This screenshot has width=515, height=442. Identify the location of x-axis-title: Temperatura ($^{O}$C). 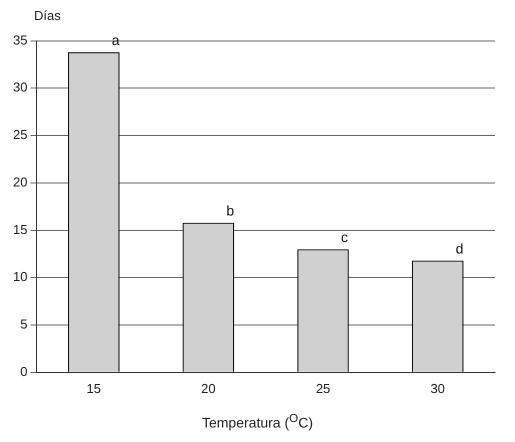
(257, 421).